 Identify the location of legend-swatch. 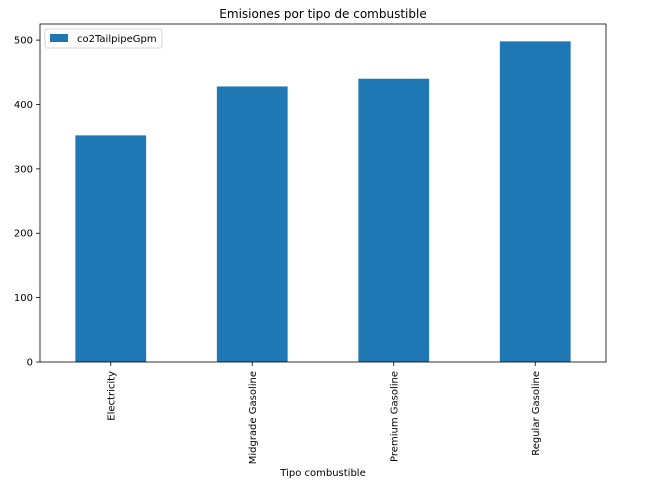
(59, 38).